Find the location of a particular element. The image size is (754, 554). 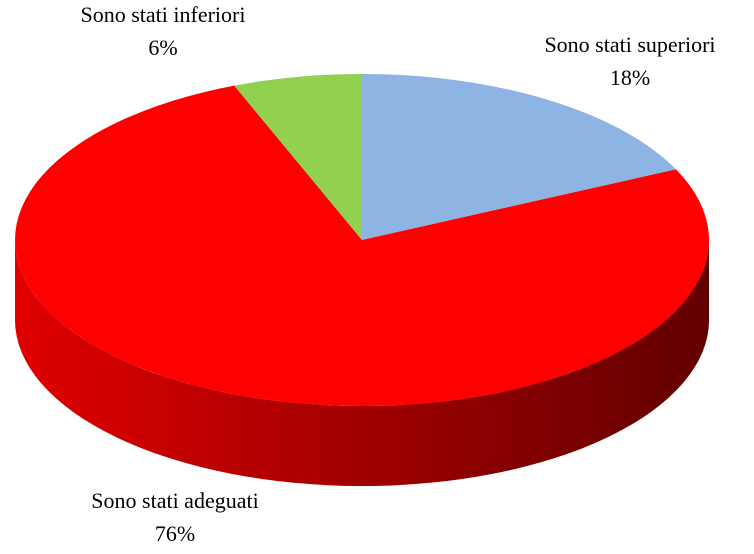

slice-value-label: 18% is located at coordinates (630, 77).